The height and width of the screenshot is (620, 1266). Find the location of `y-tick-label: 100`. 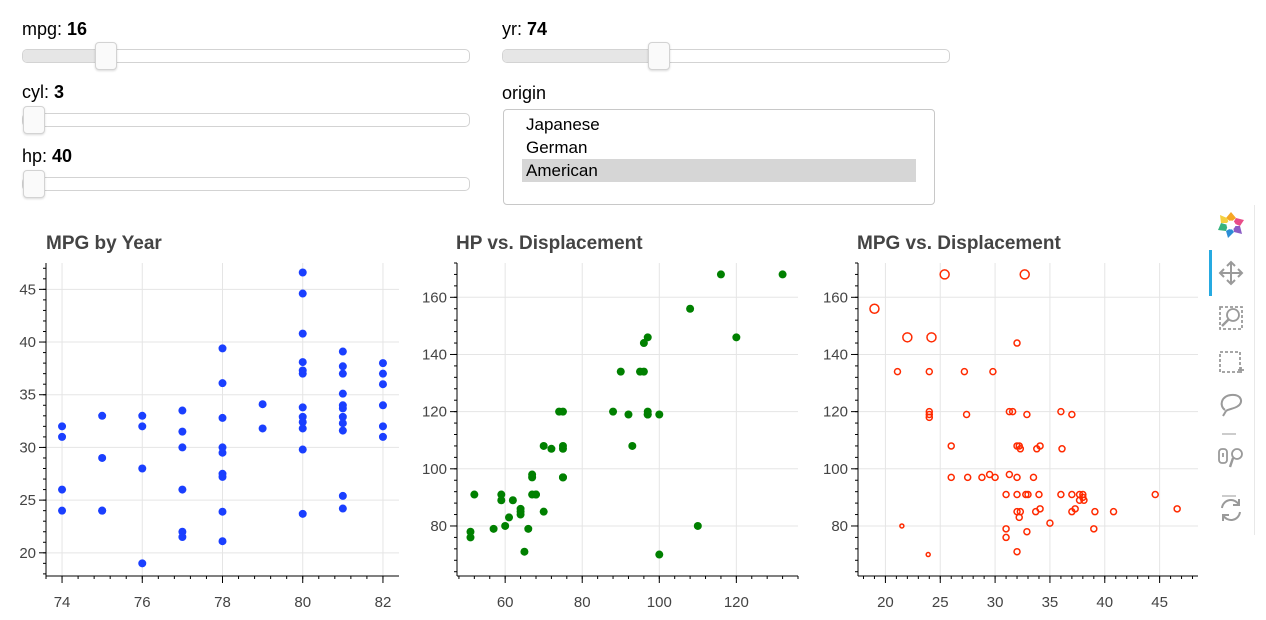

y-tick-label: 100 is located at coordinates (835, 469).